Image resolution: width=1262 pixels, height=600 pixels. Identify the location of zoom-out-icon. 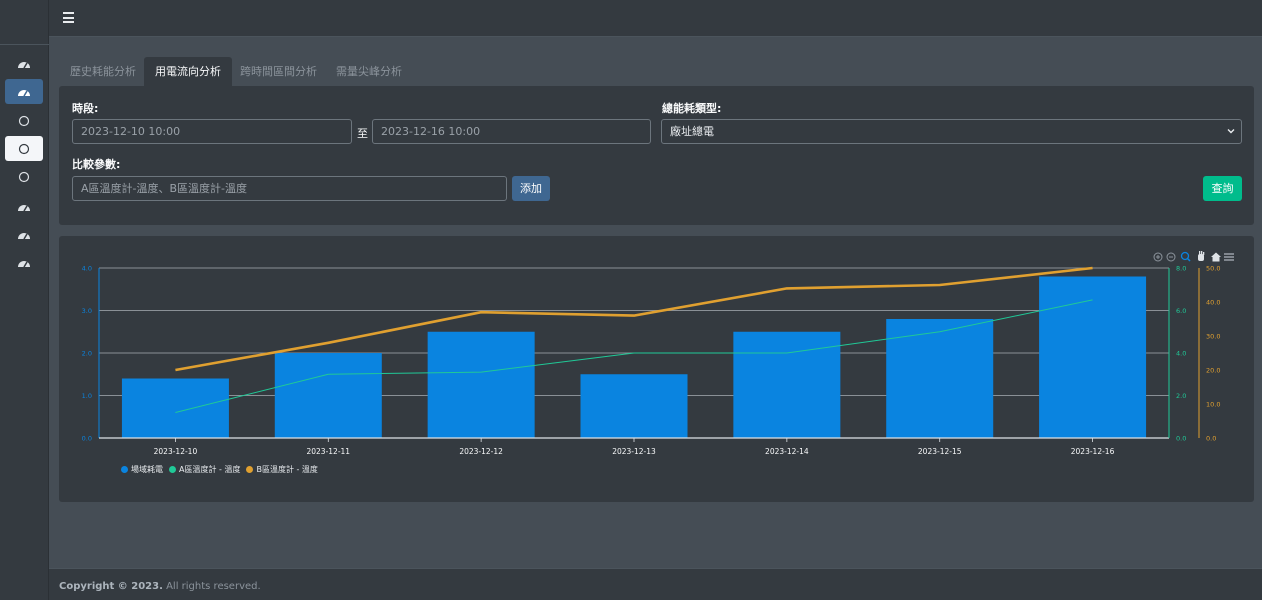
(1171, 257).